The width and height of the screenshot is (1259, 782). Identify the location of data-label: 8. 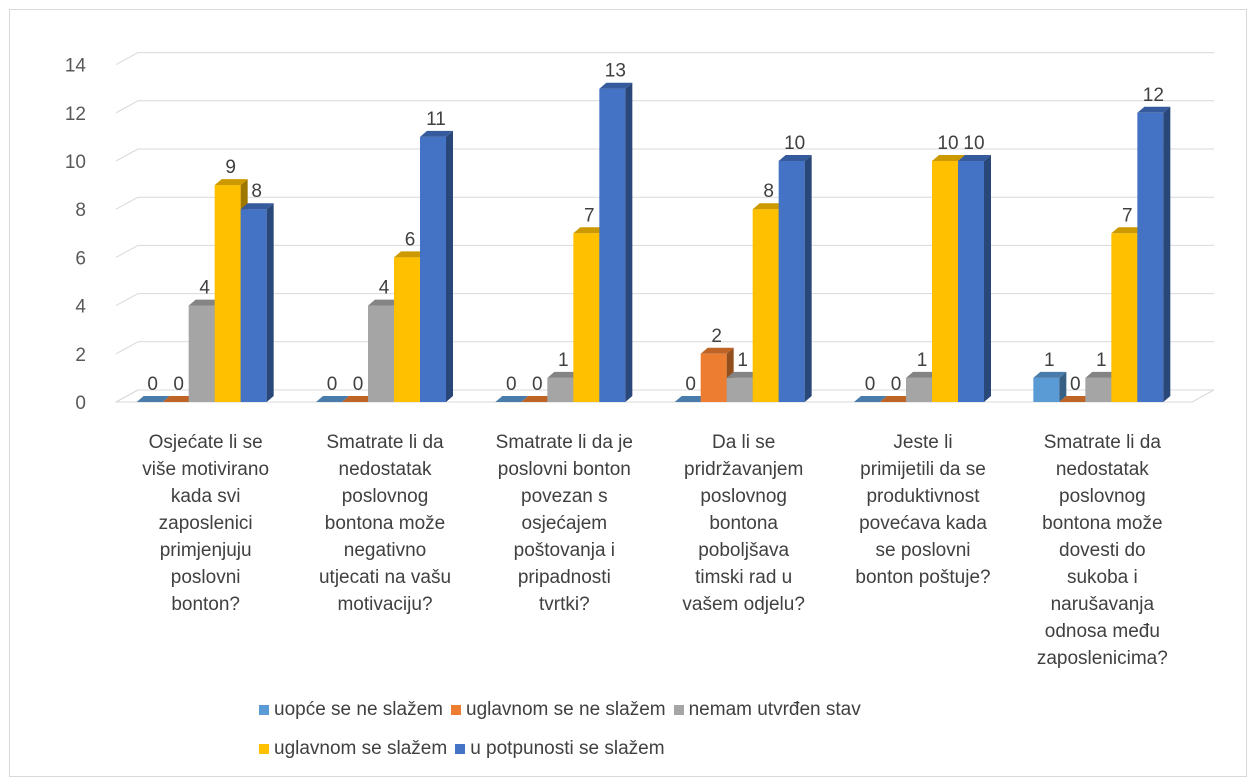
(768, 191).